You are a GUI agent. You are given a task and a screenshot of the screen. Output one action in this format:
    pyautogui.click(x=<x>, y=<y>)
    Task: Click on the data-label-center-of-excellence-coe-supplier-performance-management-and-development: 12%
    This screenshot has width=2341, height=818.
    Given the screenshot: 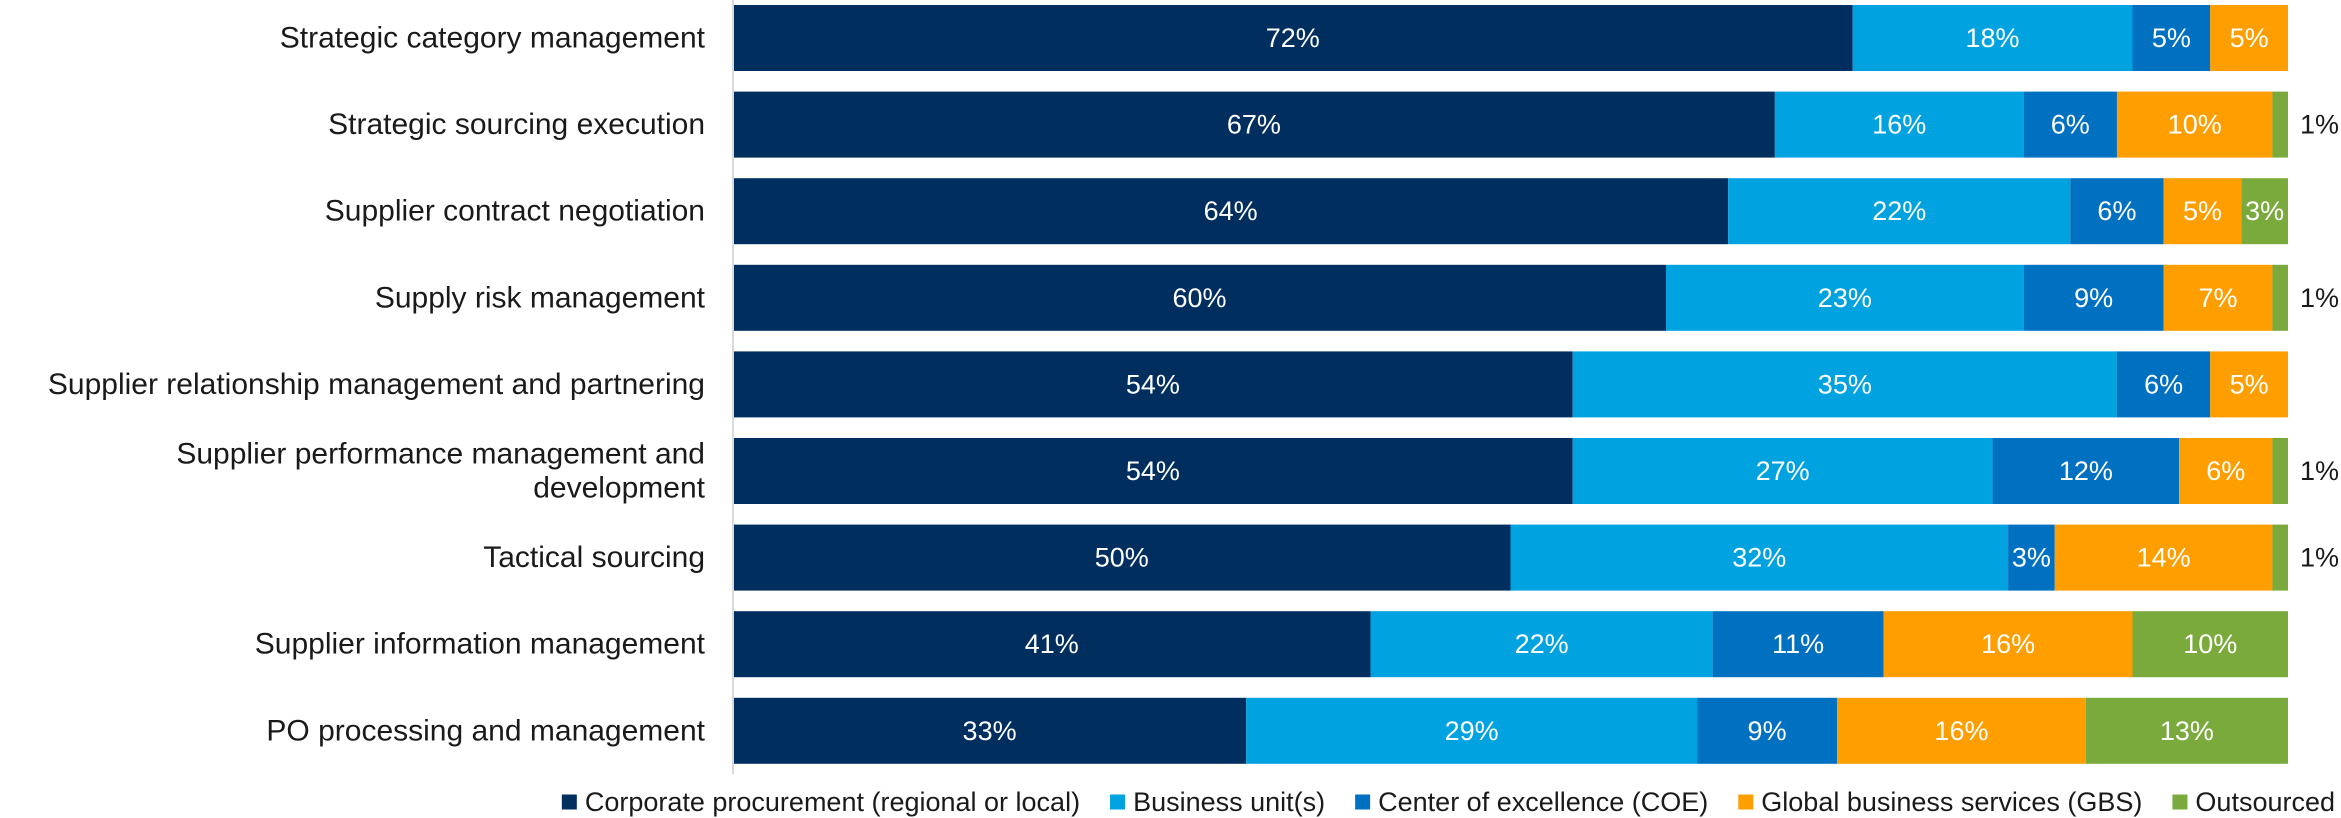 What is the action you would take?
    pyautogui.click(x=2086, y=471)
    